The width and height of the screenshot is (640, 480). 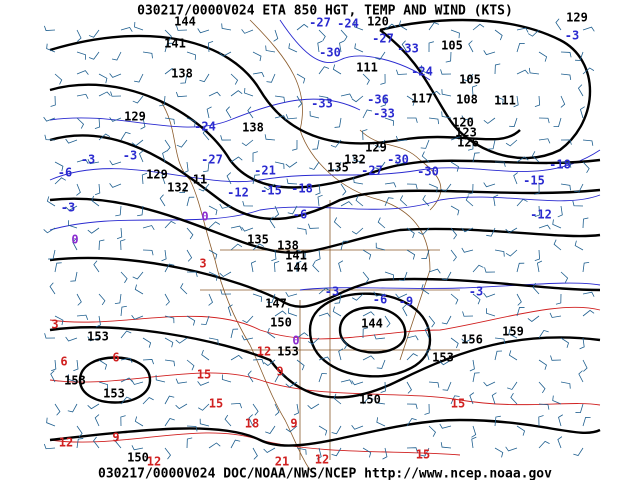 What do you see at coordinates (320, 23) in the screenshot?
I see `temp-label: -27` at bounding box center [320, 23].